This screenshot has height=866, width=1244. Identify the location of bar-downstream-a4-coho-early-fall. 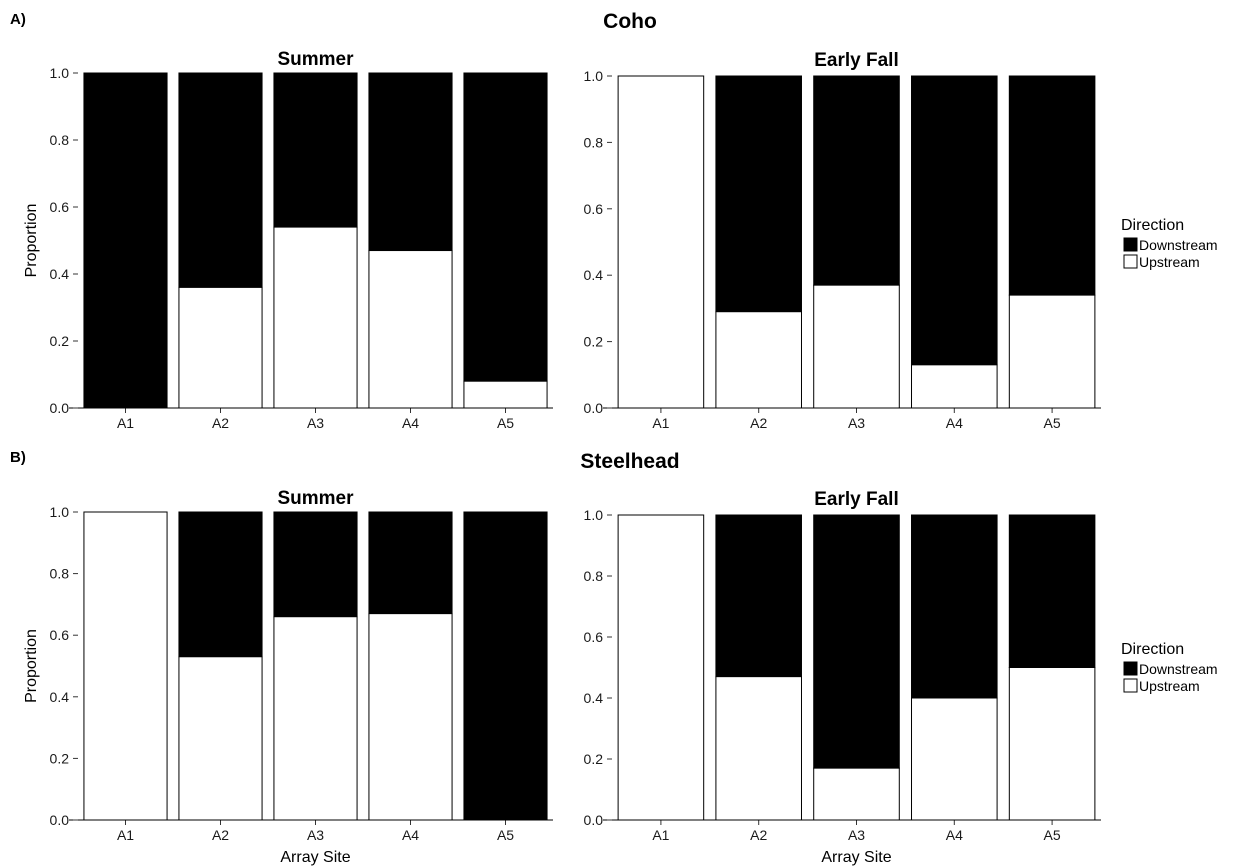
(954, 220).